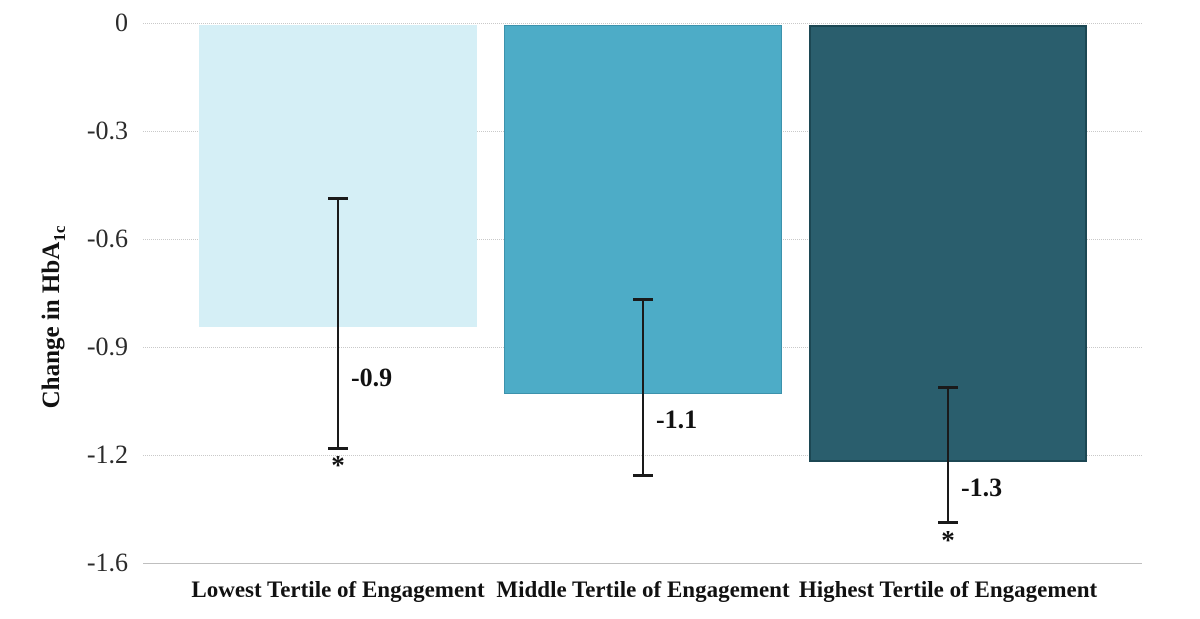 Image resolution: width=1200 pixels, height=619 pixels. What do you see at coordinates (643, 589) in the screenshot?
I see `category-label: Middle Tertile of Engagement` at bounding box center [643, 589].